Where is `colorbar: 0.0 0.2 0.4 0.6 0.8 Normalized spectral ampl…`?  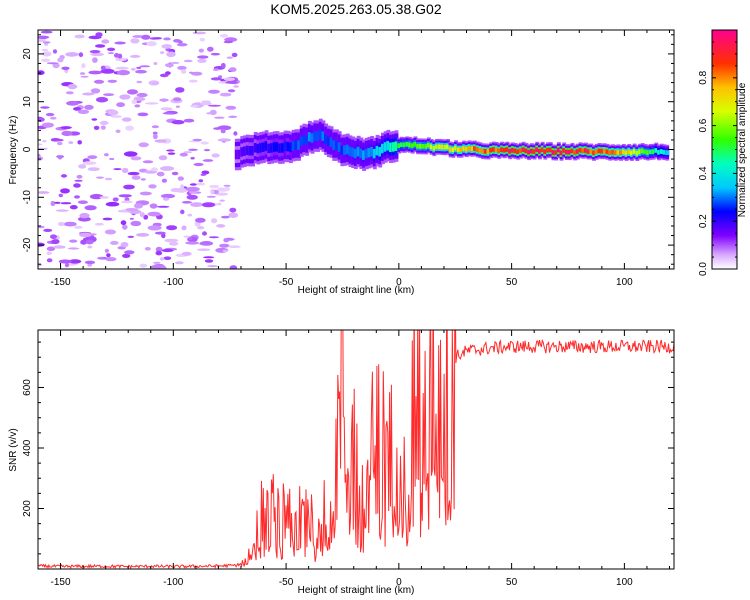 colorbar: 0.0 0.2 0.4 0.6 0.8 Normalized spectral ampl… is located at coordinates (723, 152).